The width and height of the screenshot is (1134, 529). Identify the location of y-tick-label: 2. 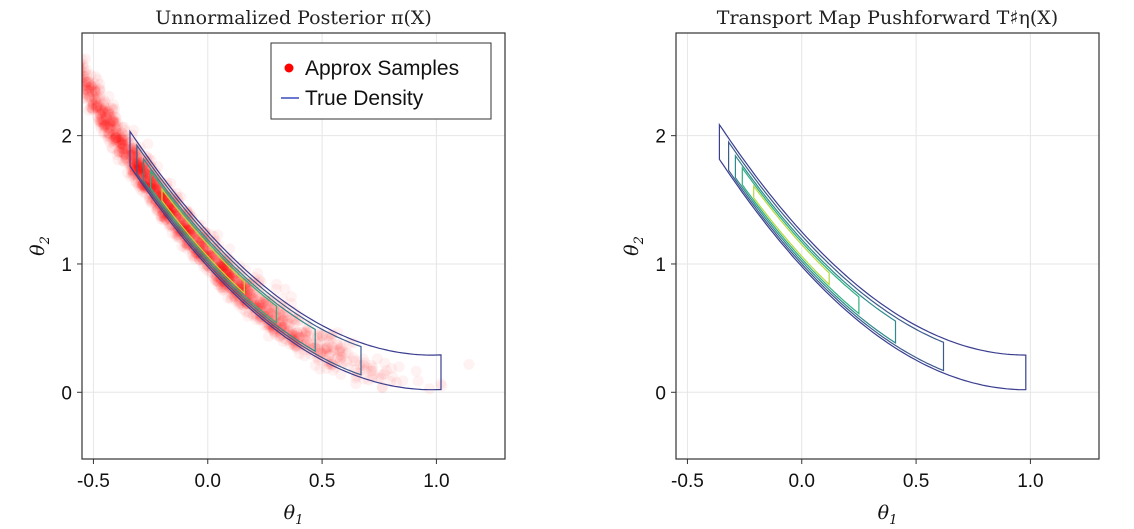
(660, 137).